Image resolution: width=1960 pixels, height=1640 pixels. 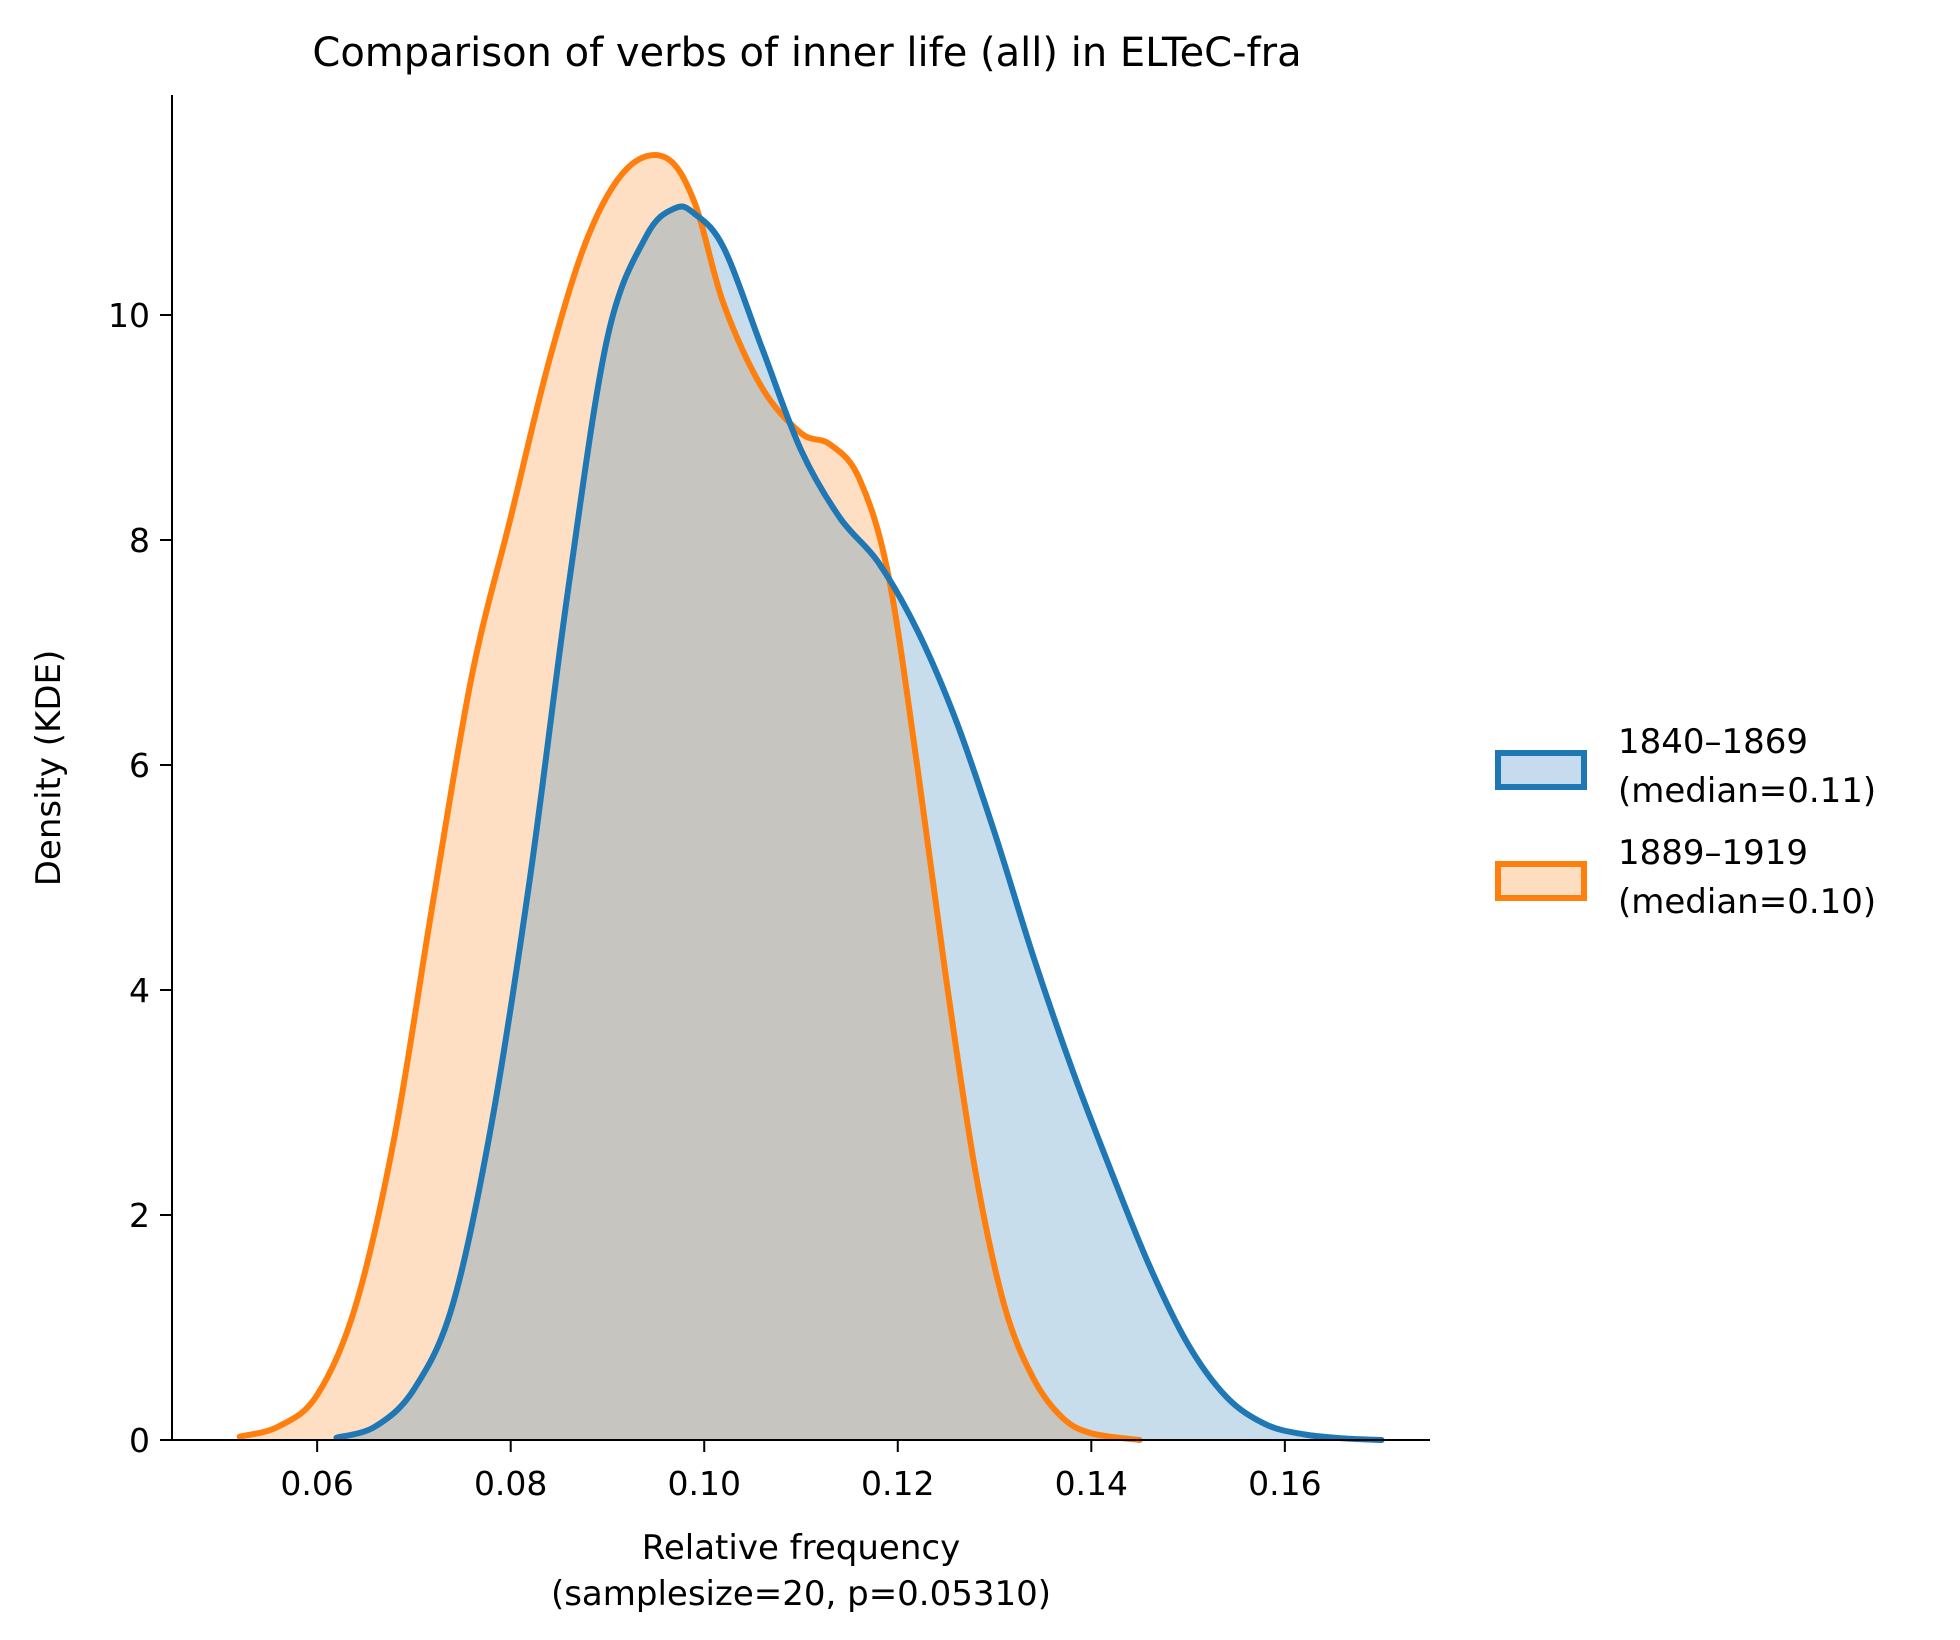 I want to click on y-tick-label: 6, so click(x=139, y=765).